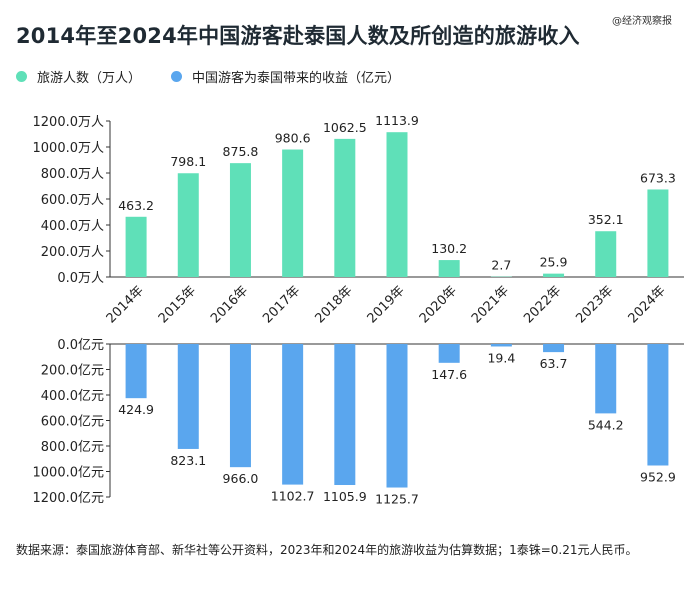 The height and width of the screenshot is (595, 700). Describe the element at coordinates (386, 304) in the screenshot. I see `x-tick-label: 2019年` at that location.